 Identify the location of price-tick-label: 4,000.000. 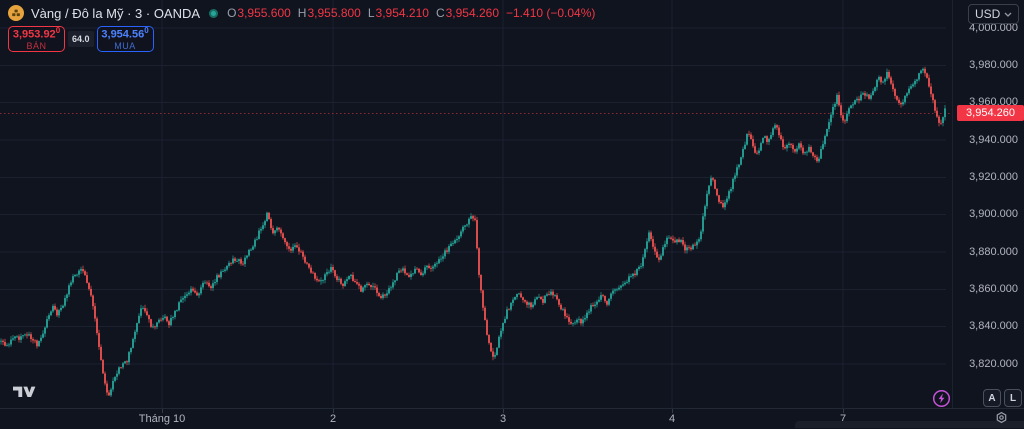
(993, 27).